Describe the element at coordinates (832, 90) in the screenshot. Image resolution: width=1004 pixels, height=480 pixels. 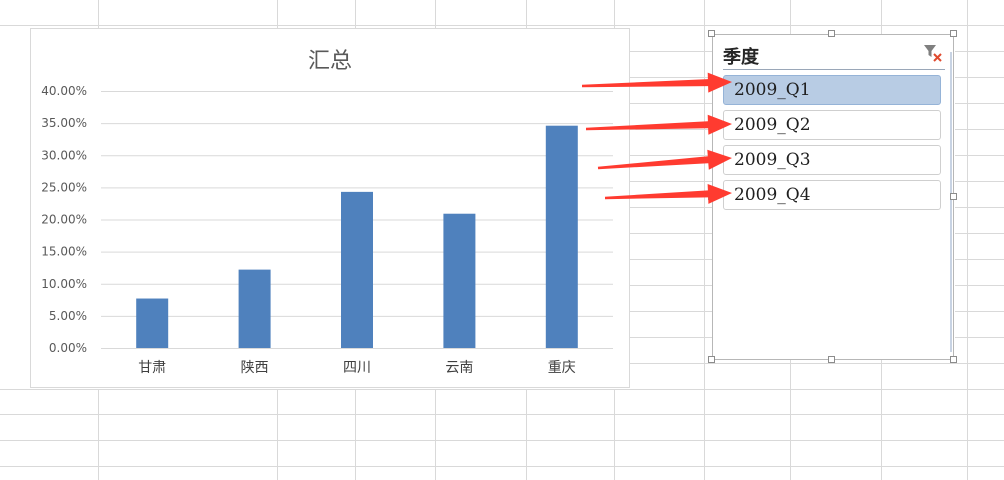
I see `slicer-item-2009-q1: 2009_Q1` at that location.